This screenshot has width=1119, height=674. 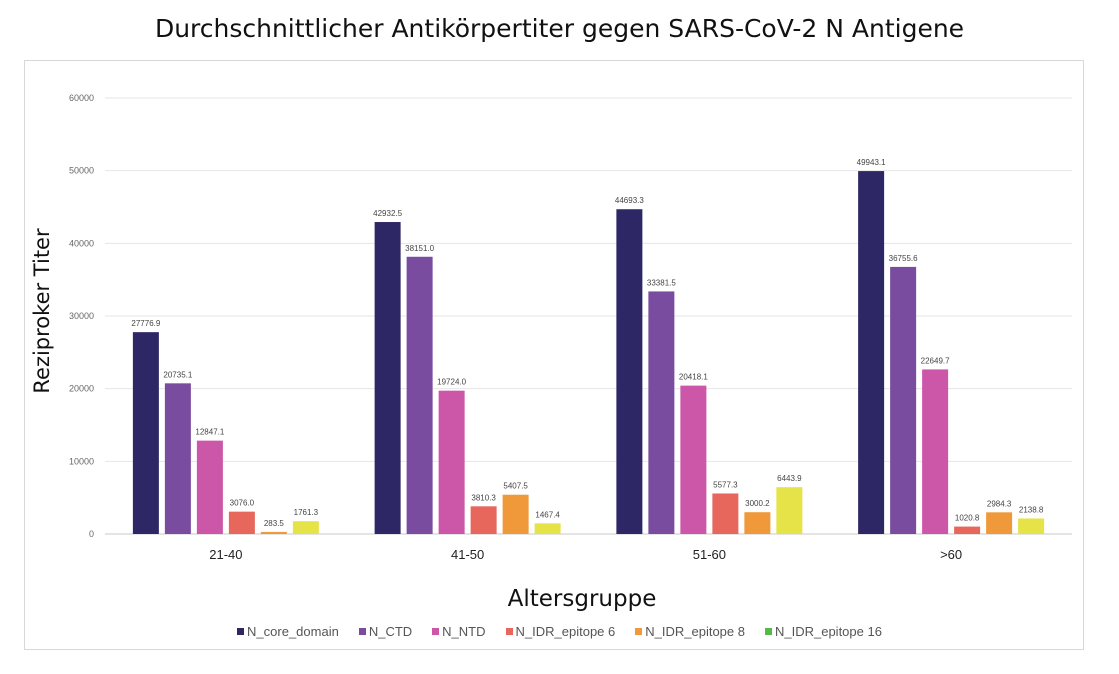 I want to click on data-label: 6443.9, so click(x=789, y=478).